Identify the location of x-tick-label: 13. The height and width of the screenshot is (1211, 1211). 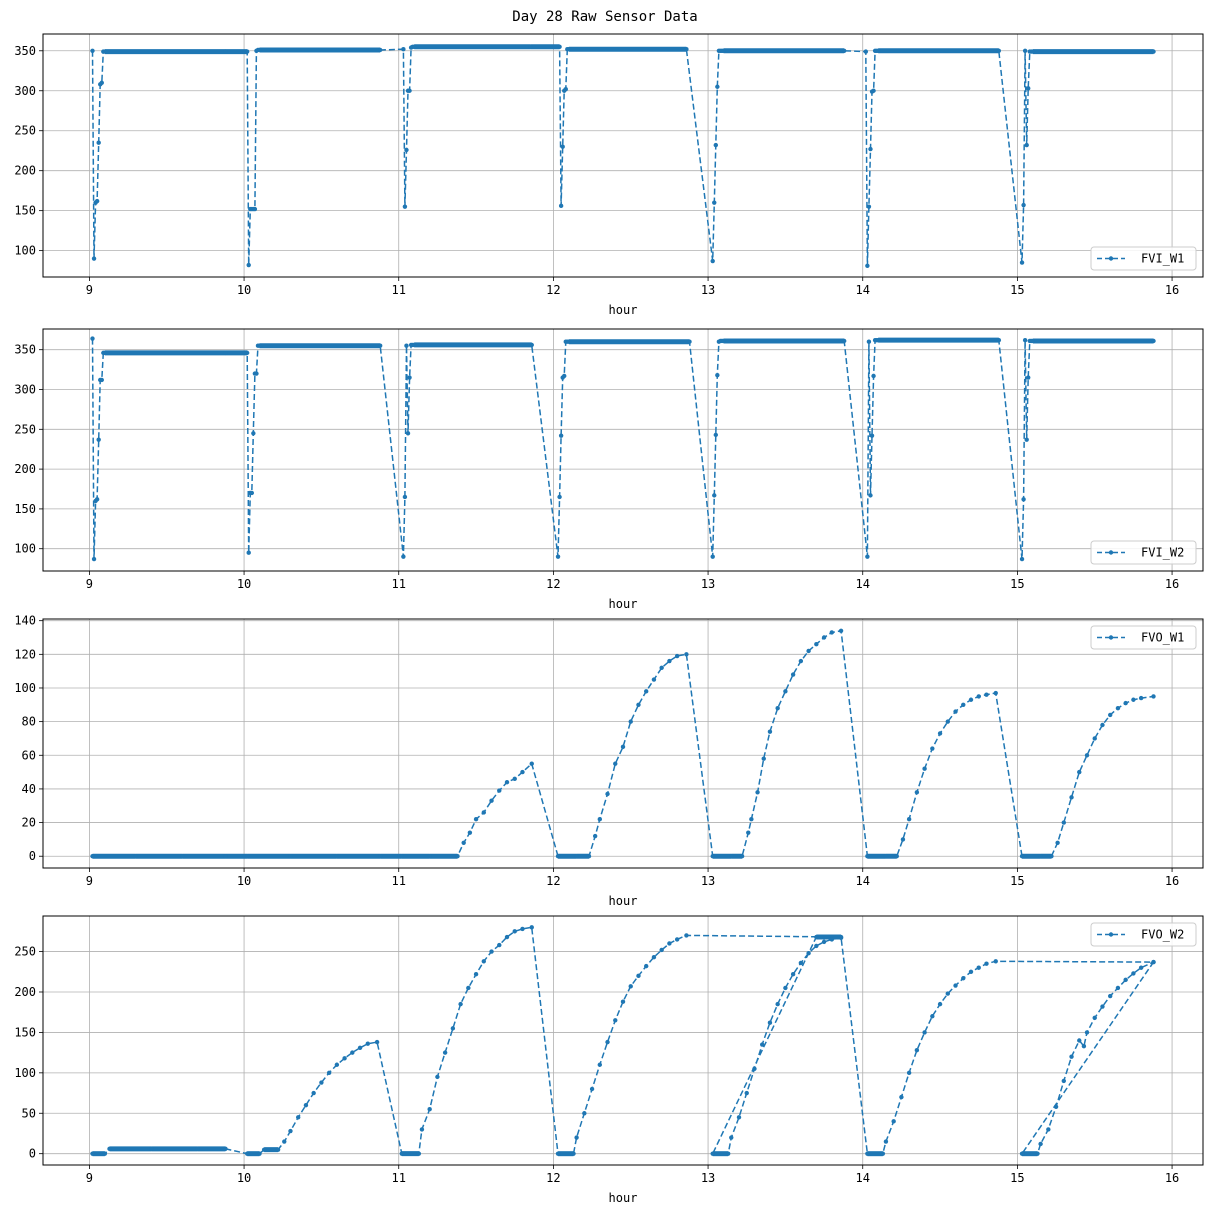
(708, 881).